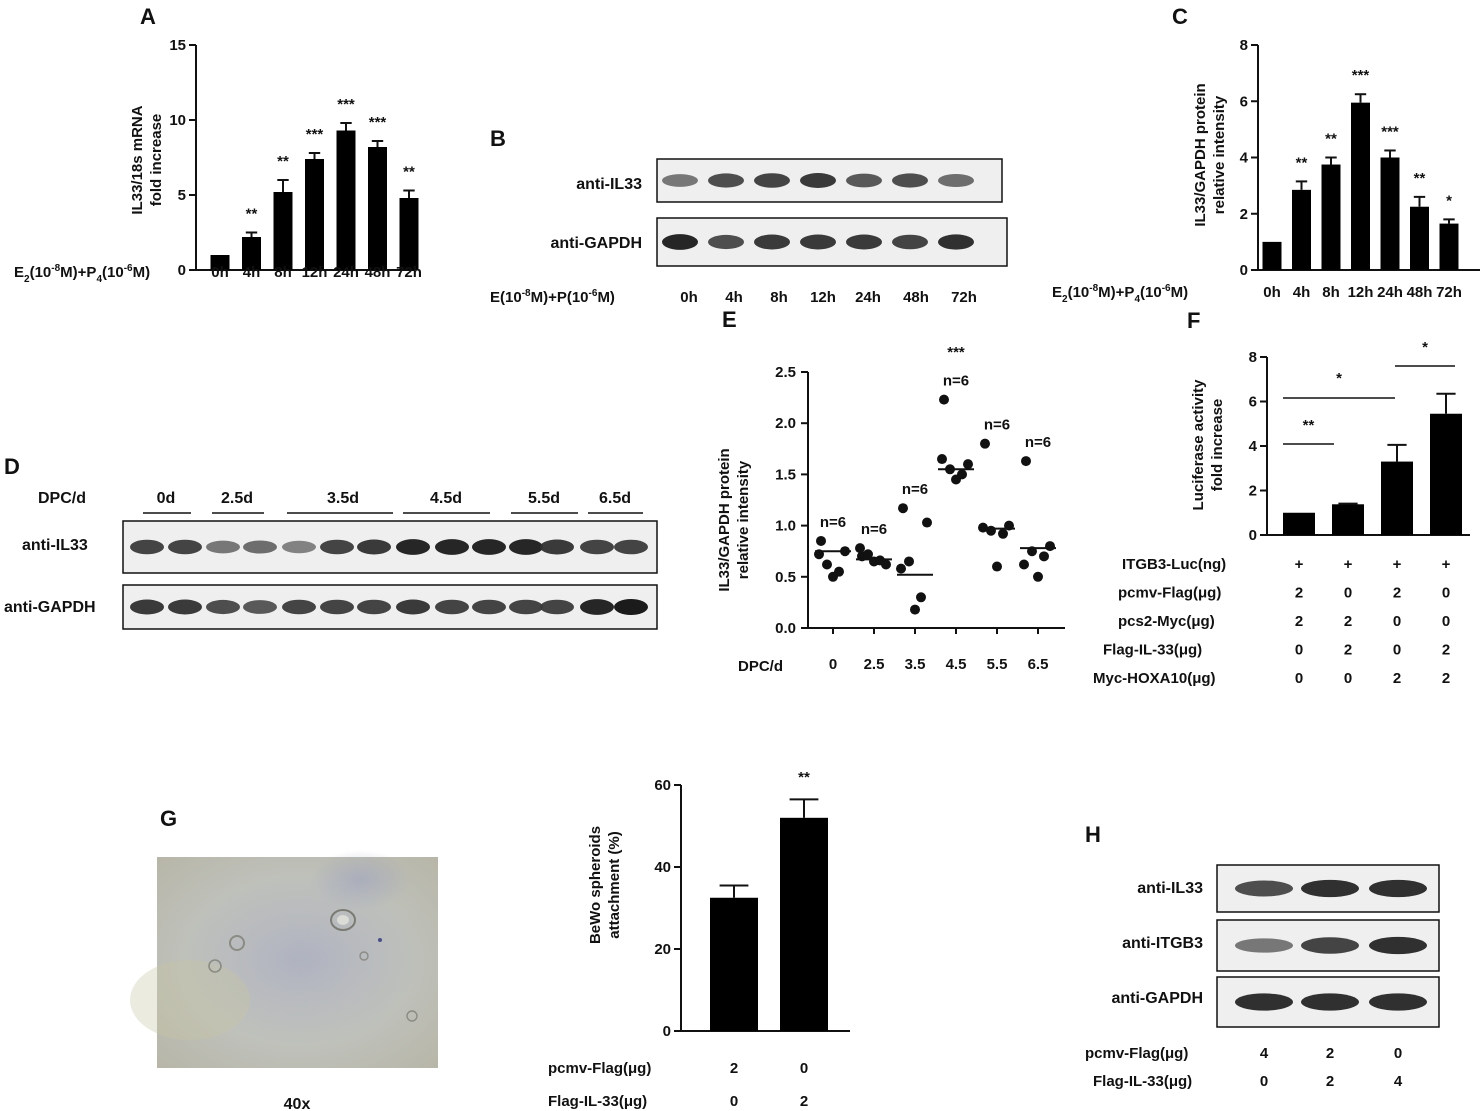 This screenshot has height=1111, width=1481. I want to click on panel-f-letter: F, so click(1193, 320).